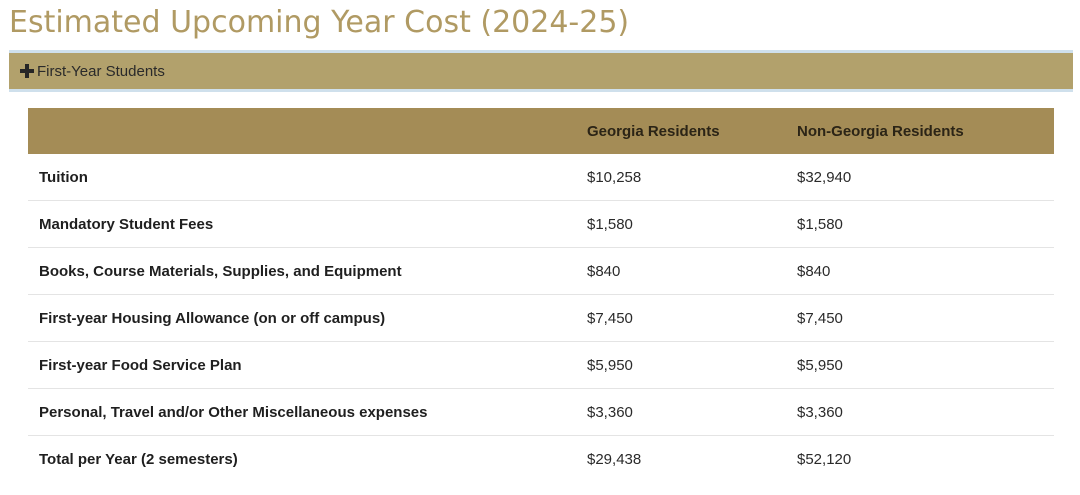 This screenshot has height=495, width=1080. What do you see at coordinates (307, 224) in the screenshot?
I see `row-label: Mandatory Student Fees` at bounding box center [307, 224].